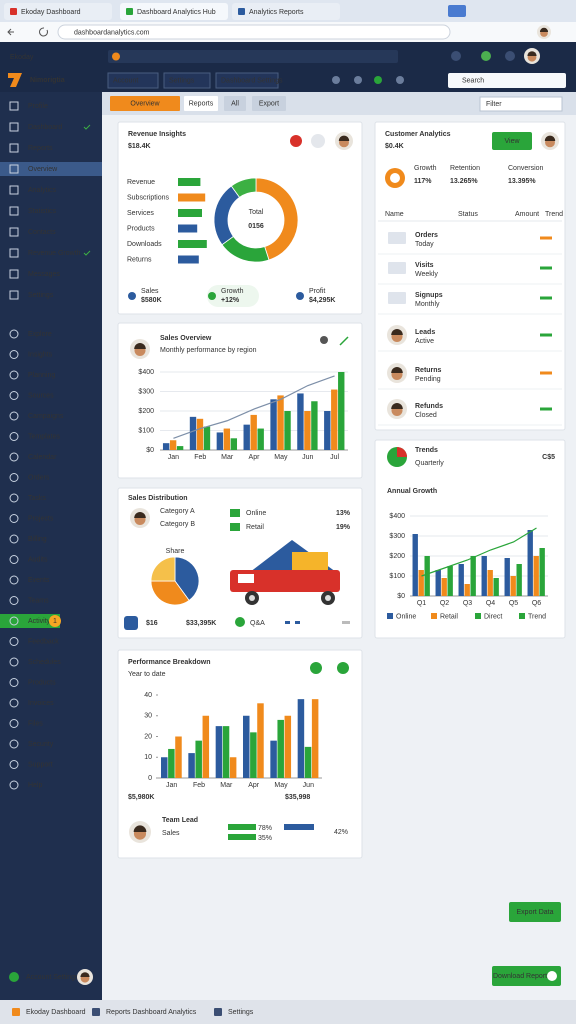 The image size is (576, 1024). What do you see at coordinates (54, 253) in the screenshot?
I see `nav-item: Revenue Growth` at bounding box center [54, 253].